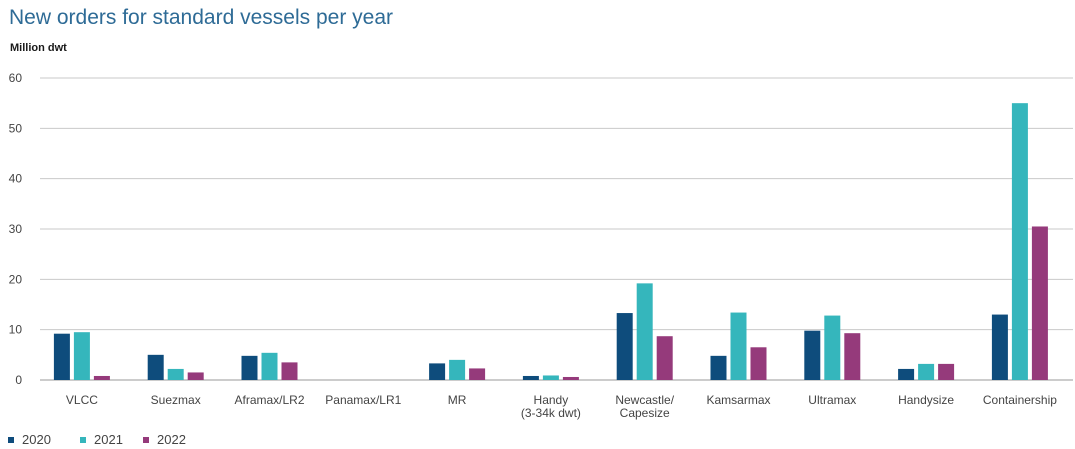  I want to click on x-category-label: Aframax/LR2, so click(269, 400).